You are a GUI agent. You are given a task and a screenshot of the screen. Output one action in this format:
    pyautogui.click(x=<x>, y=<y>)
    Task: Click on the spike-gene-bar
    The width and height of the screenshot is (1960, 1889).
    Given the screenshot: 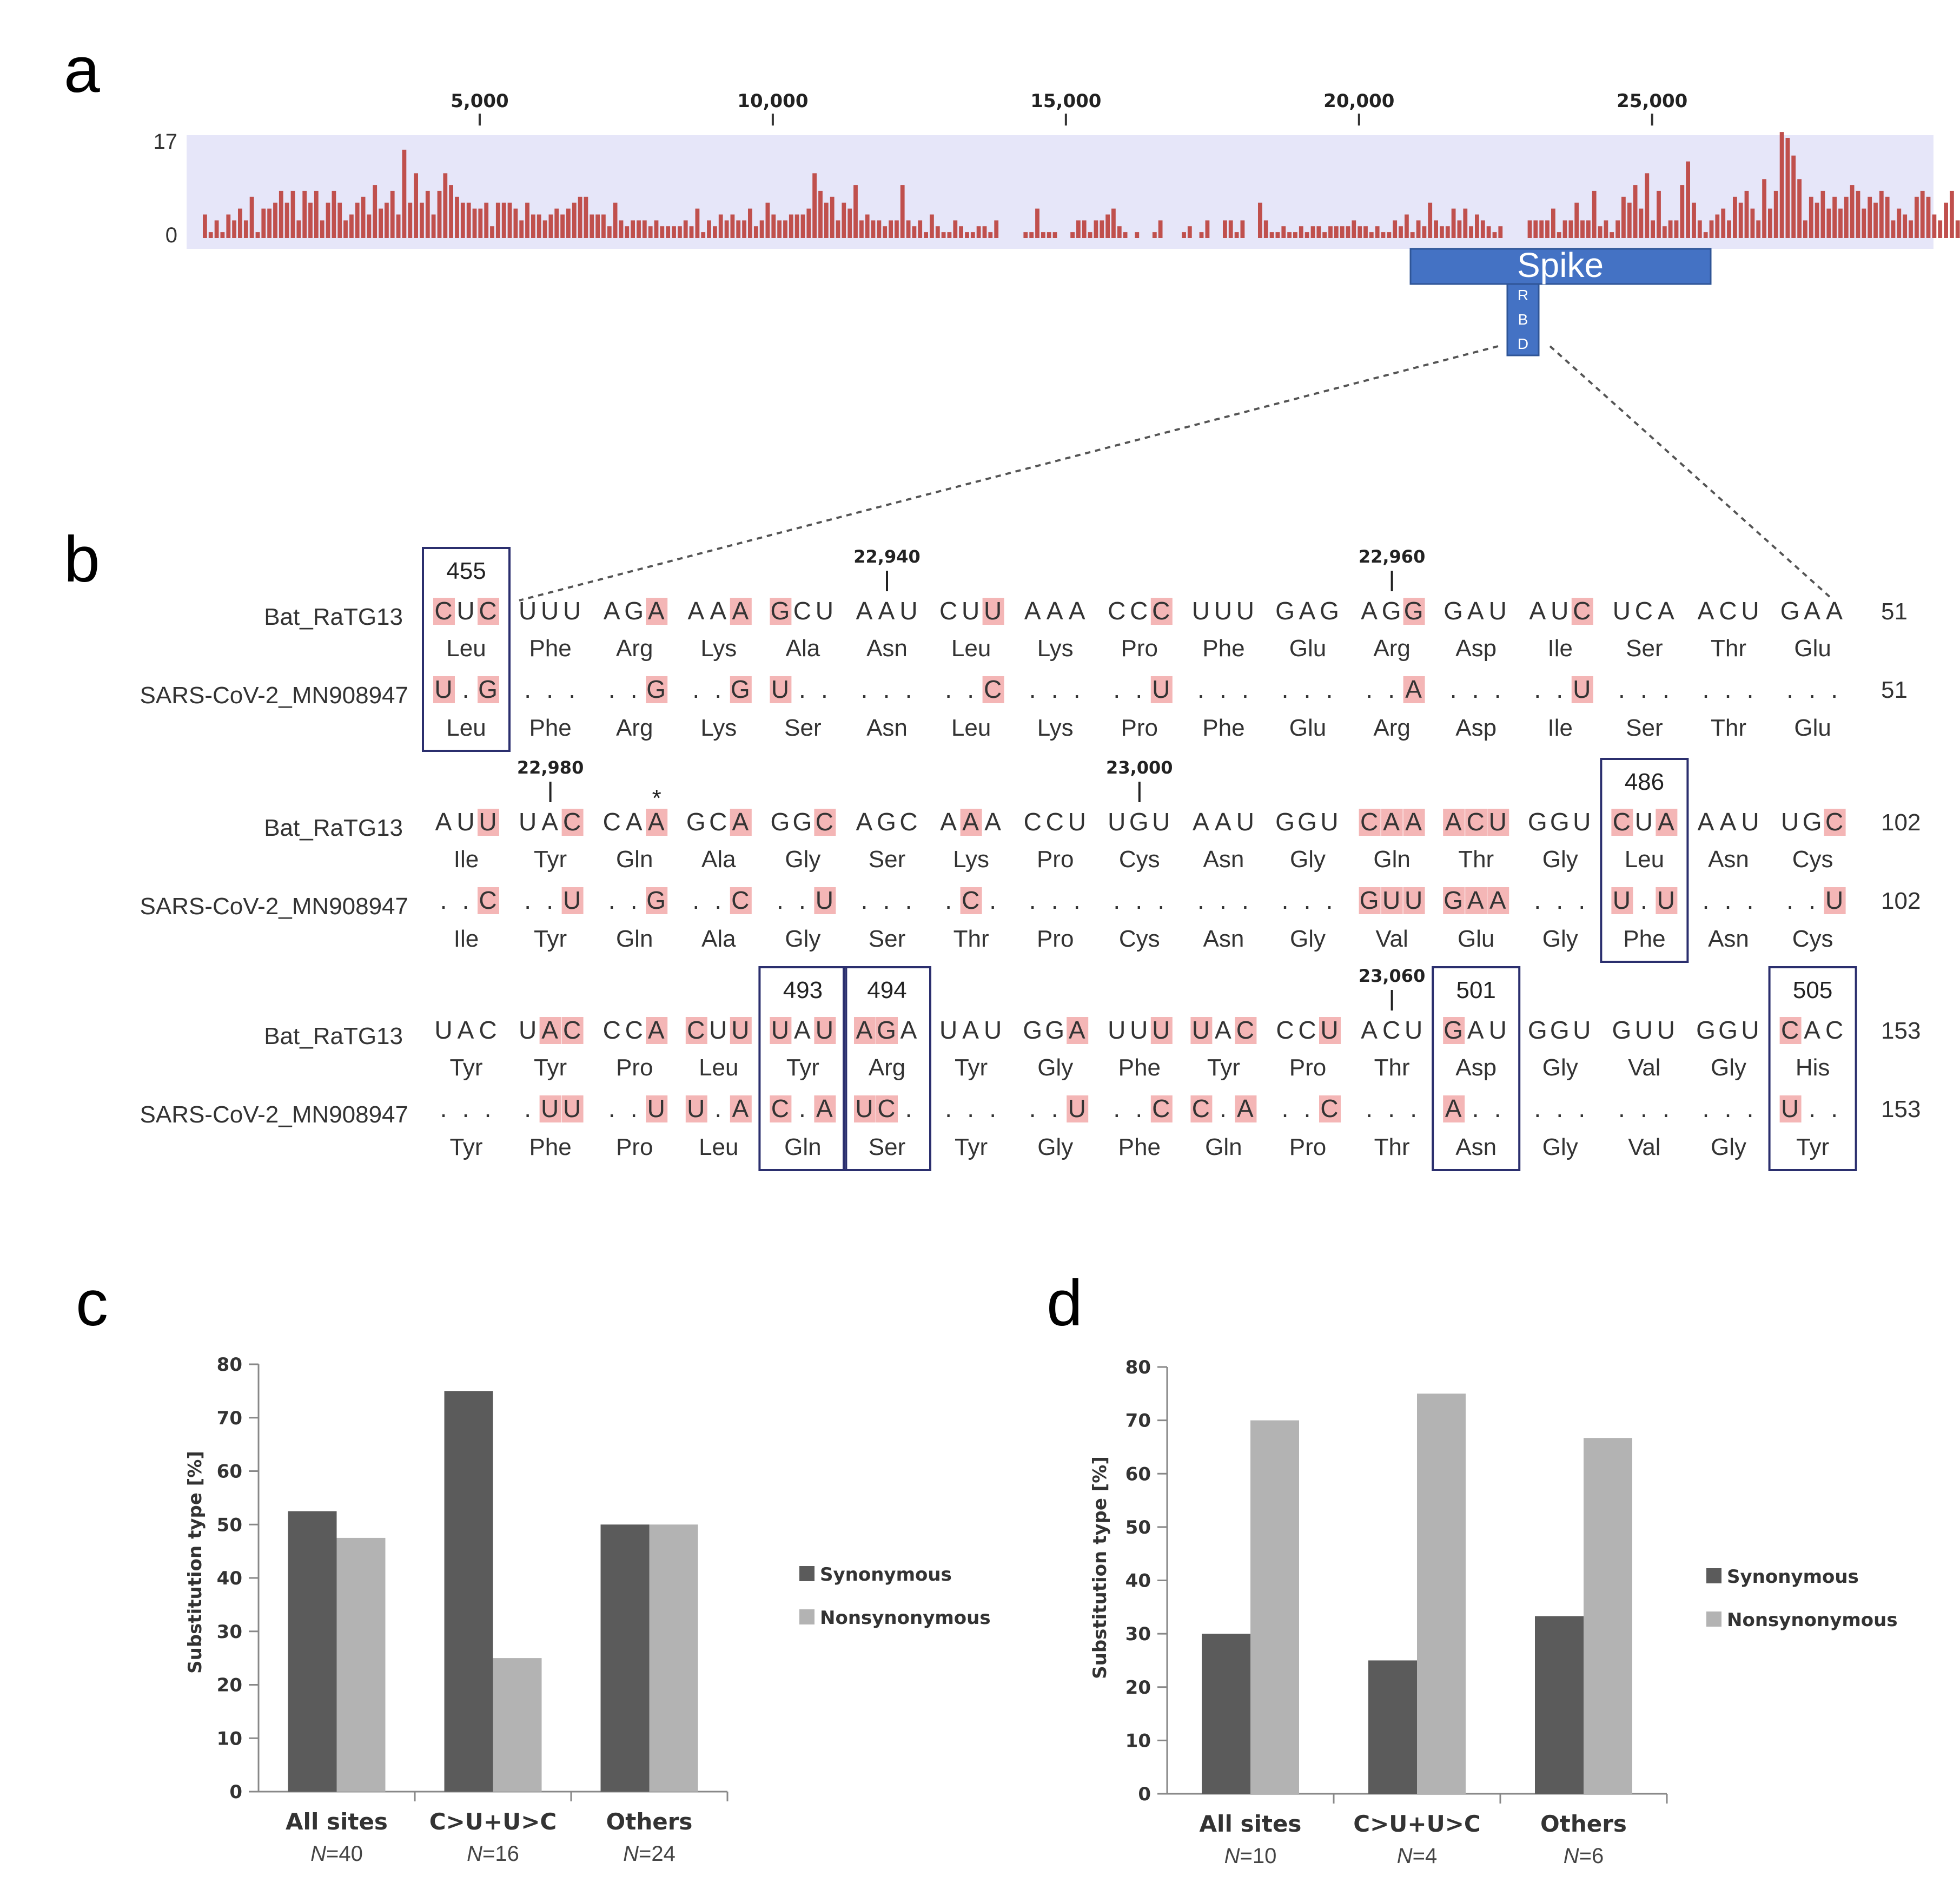 What is the action you would take?
    pyautogui.click(x=1560, y=266)
    